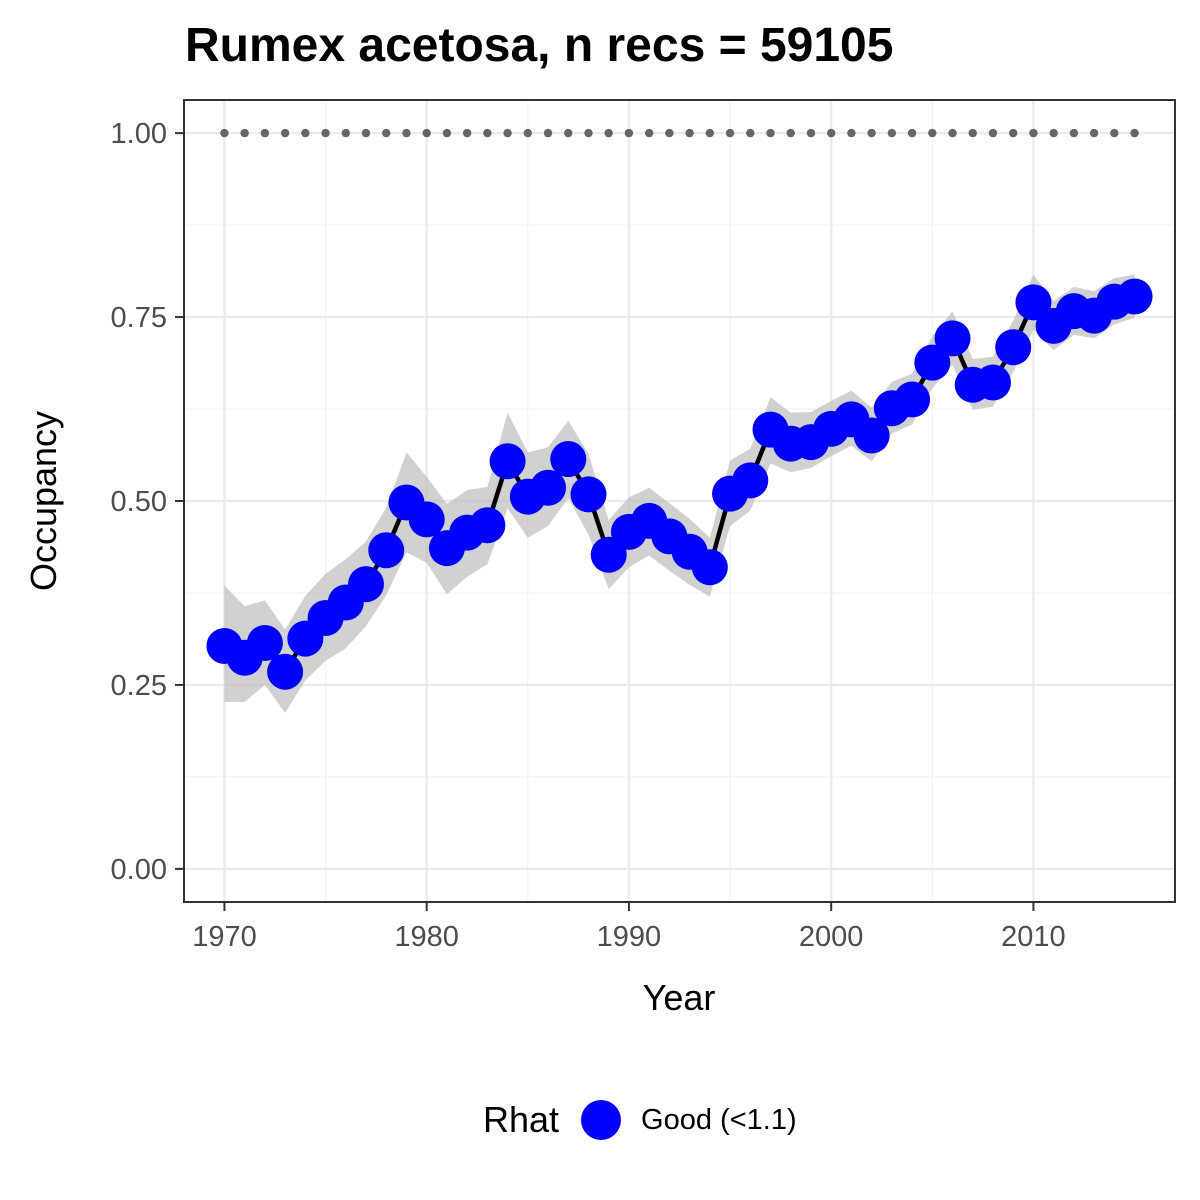 This screenshot has width=1200, height=1200. Describe the element at coordinates (139, 502) in the screenshot. I see `y-tick-label: 0.50` at that location.